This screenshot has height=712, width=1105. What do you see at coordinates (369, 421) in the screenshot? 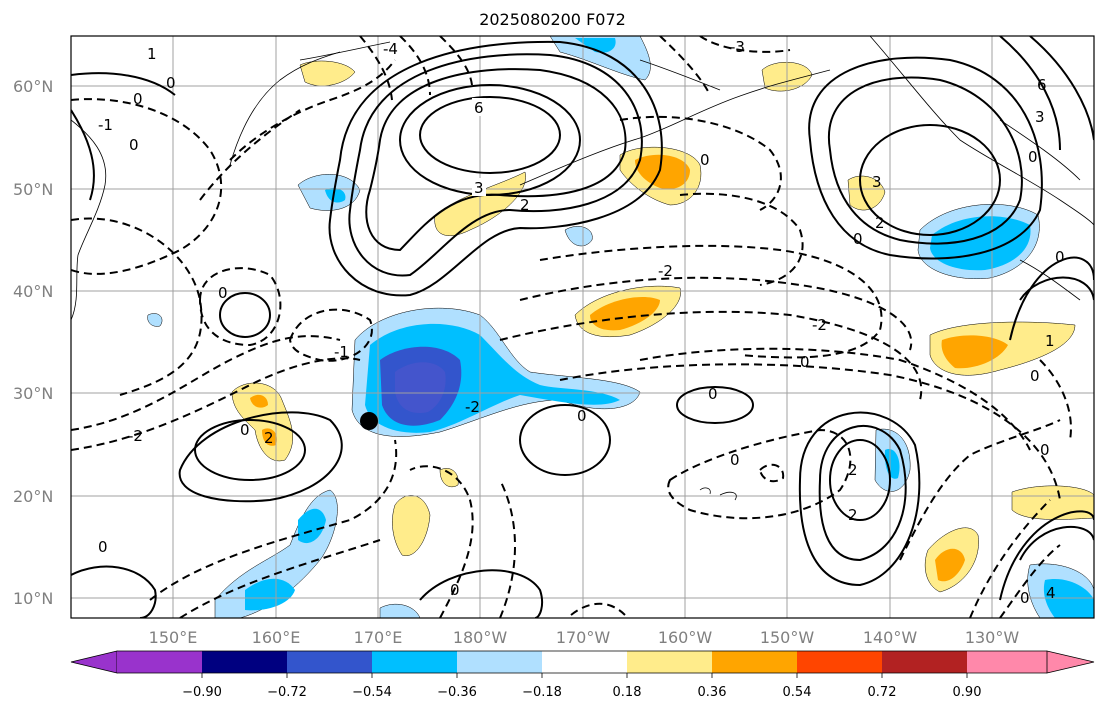
I see `storm-position-marker` at bounding box center [369, 421].